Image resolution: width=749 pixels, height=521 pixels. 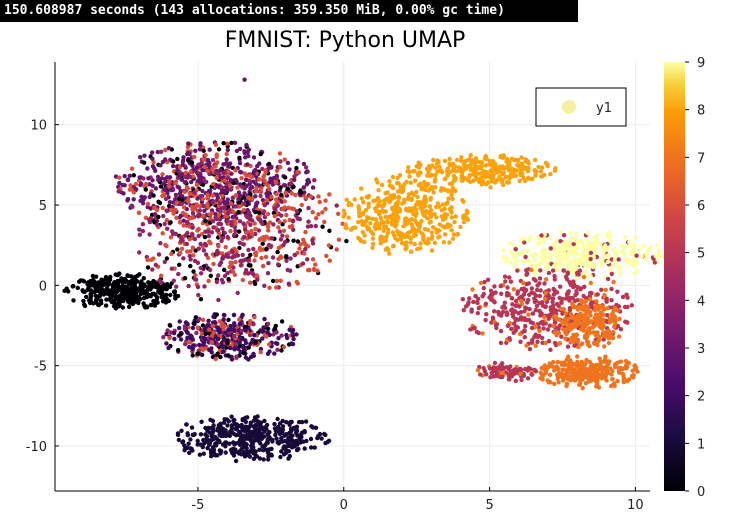 What do you see at coordinates (701, 397) in the screenshot?
I see `colorbar-tick-label: 2` at bounding box center [701, 397].